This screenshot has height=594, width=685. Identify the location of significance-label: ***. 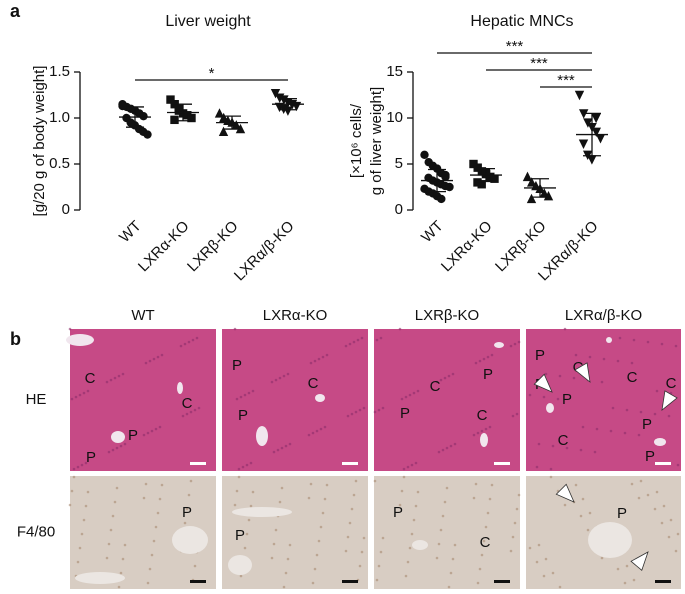
(539, 63).